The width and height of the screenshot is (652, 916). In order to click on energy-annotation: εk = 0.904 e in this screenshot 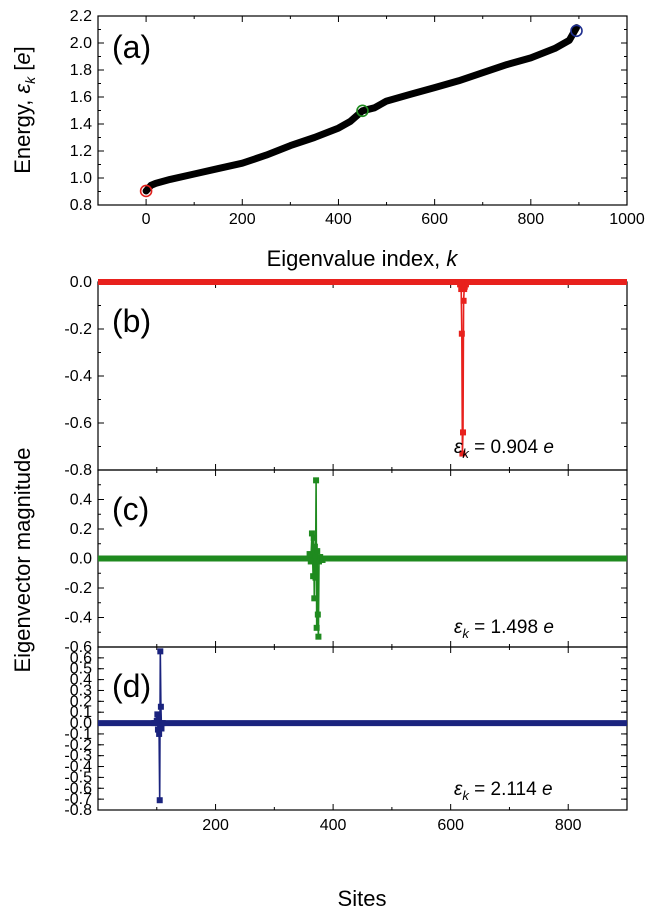, I will do `click(504, 449)`.